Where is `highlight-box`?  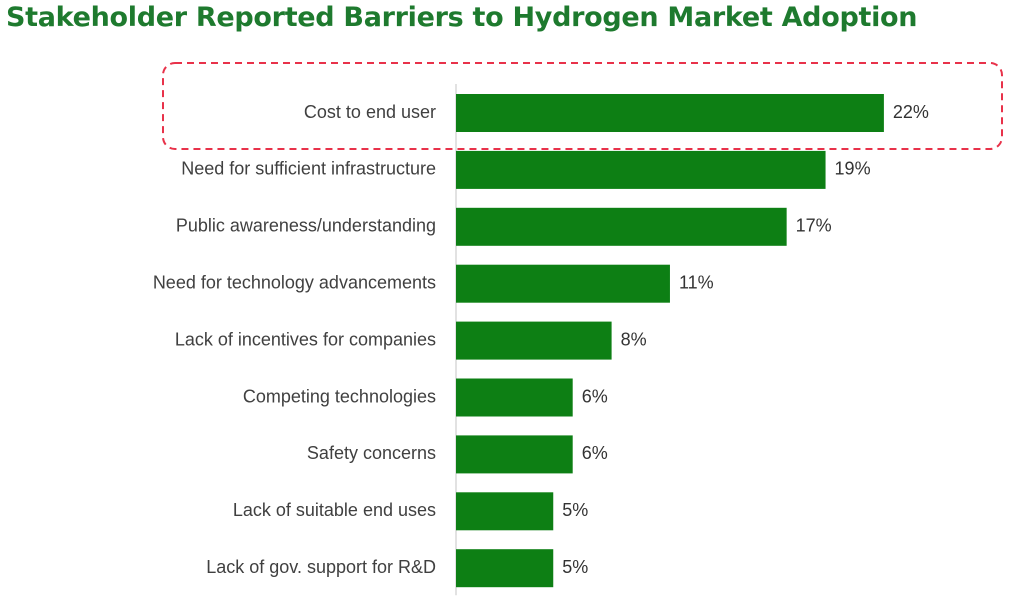
highlight-box is located at coordinates (582, 106).